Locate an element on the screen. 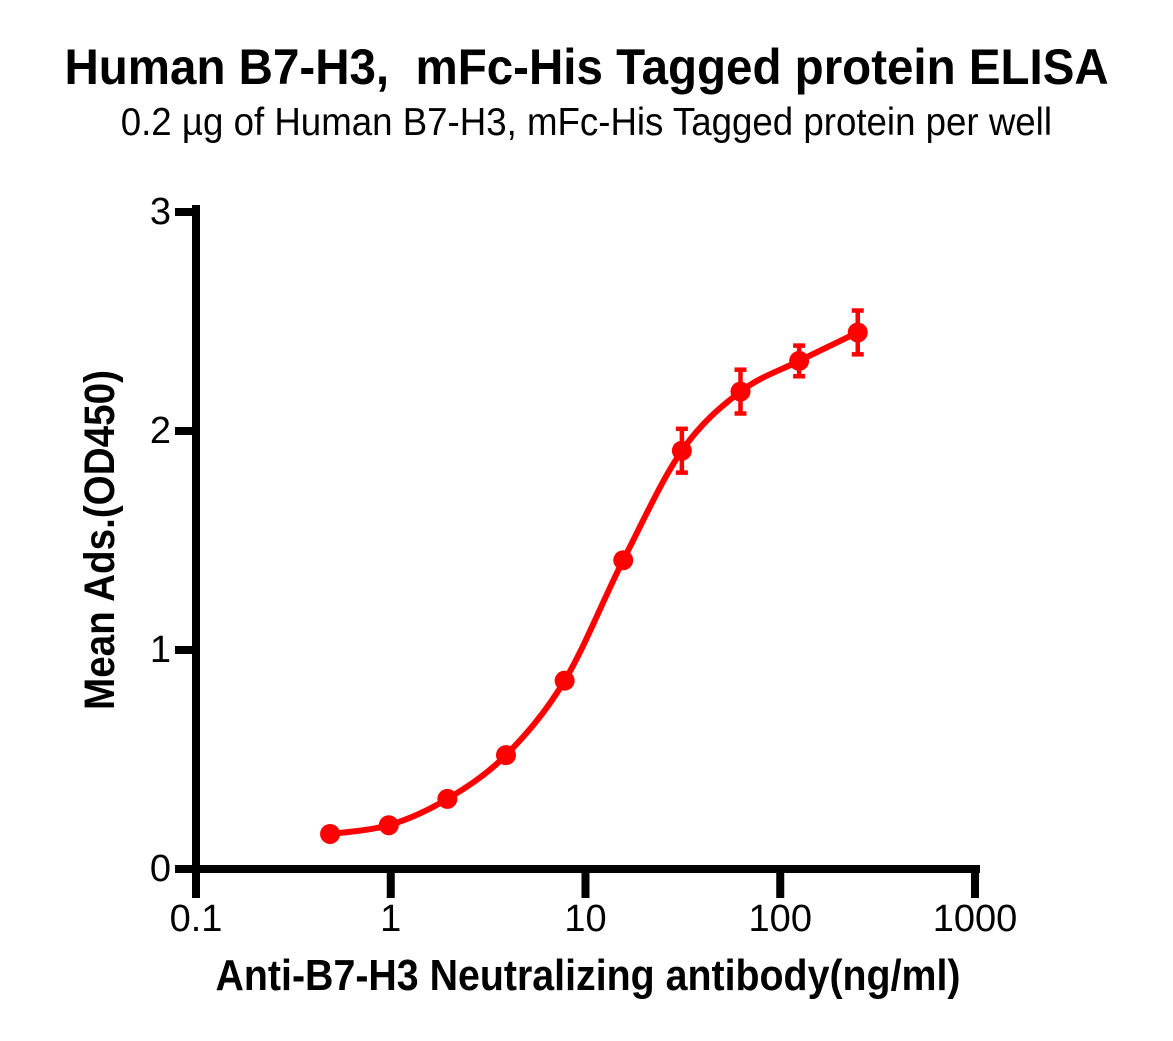  x-tick-label: 1000 is located at coordinates (975, 919).